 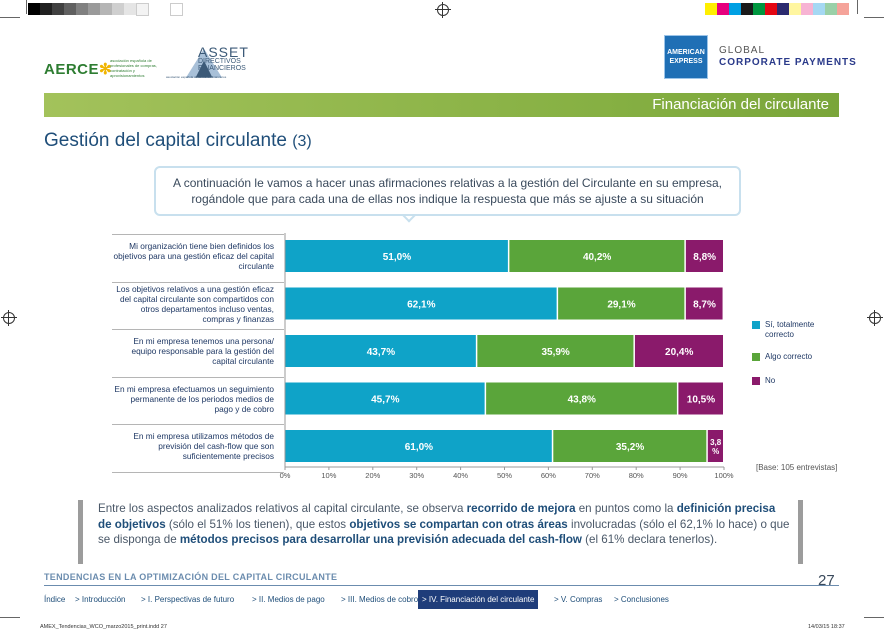 What do you see at coordinates (504, 475) in the screenshot?
I see `x-tick-label: 50%` at bounding box center [504, 475].